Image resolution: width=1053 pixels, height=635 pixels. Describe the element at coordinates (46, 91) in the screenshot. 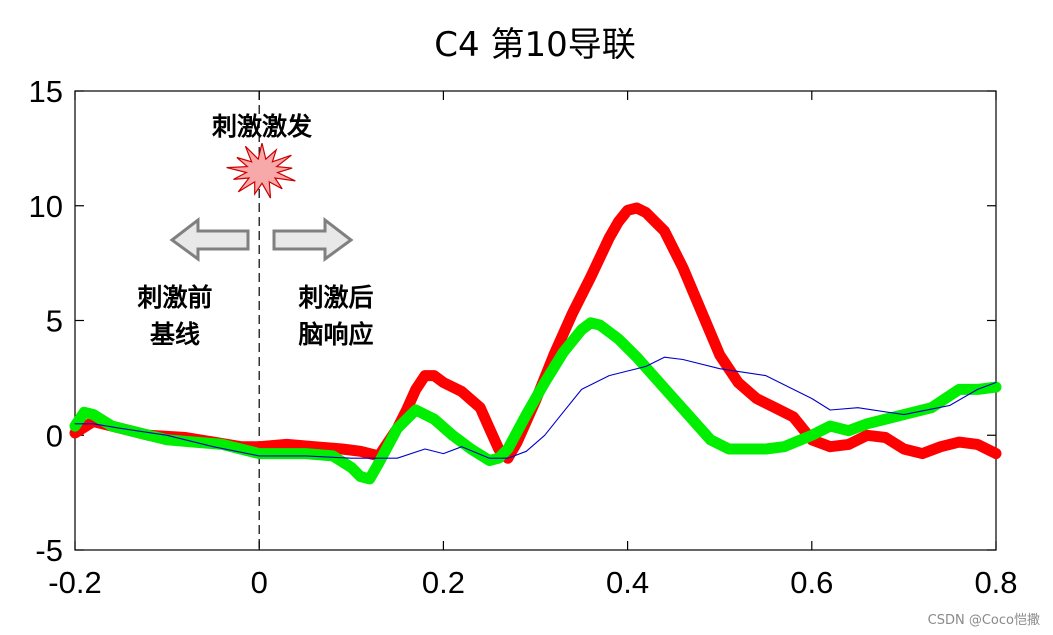

I see `y-tick-label-0: 15` at that location.